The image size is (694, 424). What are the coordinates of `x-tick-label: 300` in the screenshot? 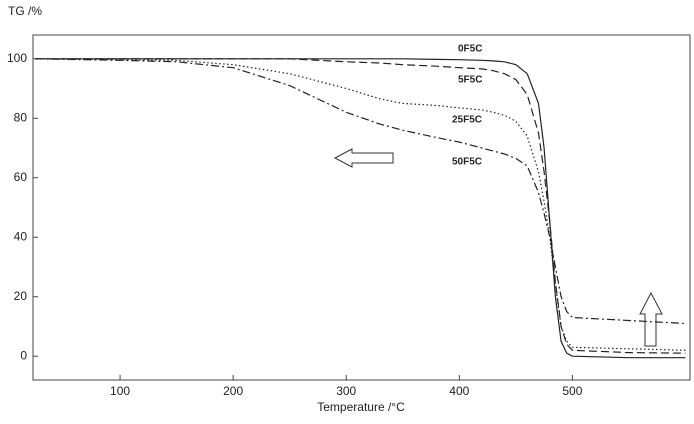 It's located at (346, 391).